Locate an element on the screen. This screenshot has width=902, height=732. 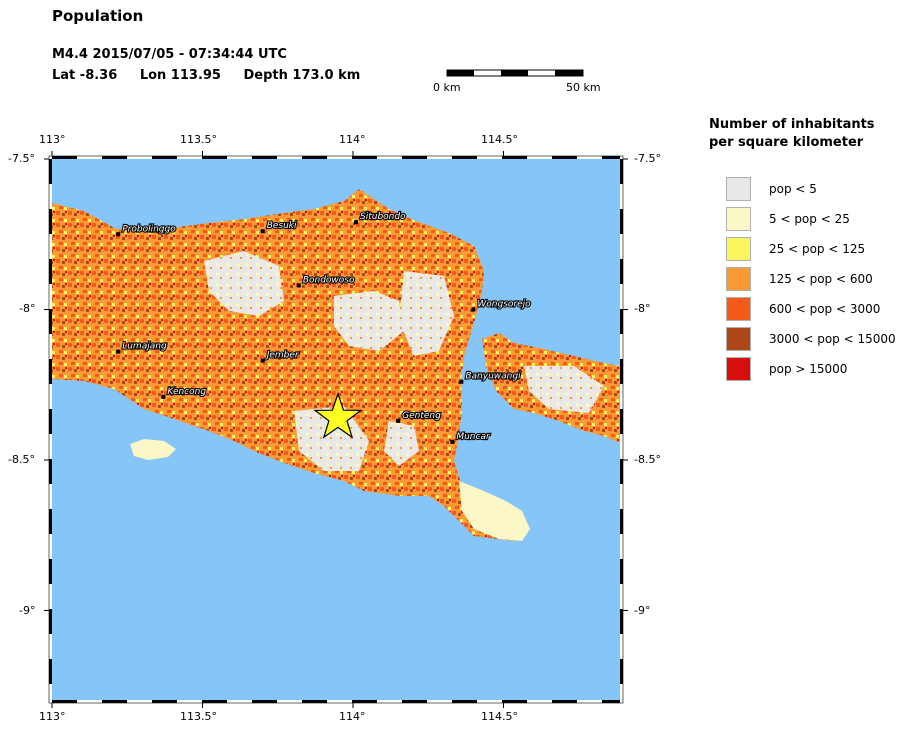
legend-item: pop > 15000 is located at coordinates (811, 370).